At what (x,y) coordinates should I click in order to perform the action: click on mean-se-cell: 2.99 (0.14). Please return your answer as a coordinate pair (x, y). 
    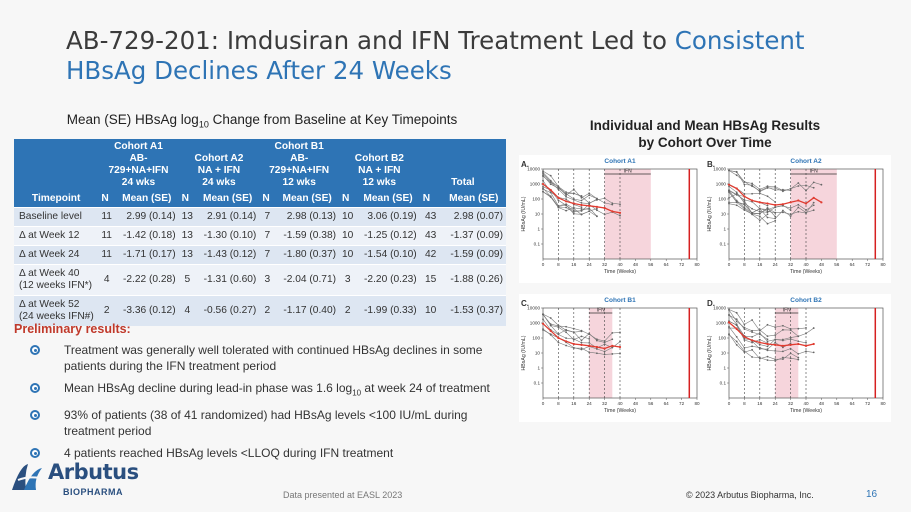
    Looking at the image, I should click on (146, 217).